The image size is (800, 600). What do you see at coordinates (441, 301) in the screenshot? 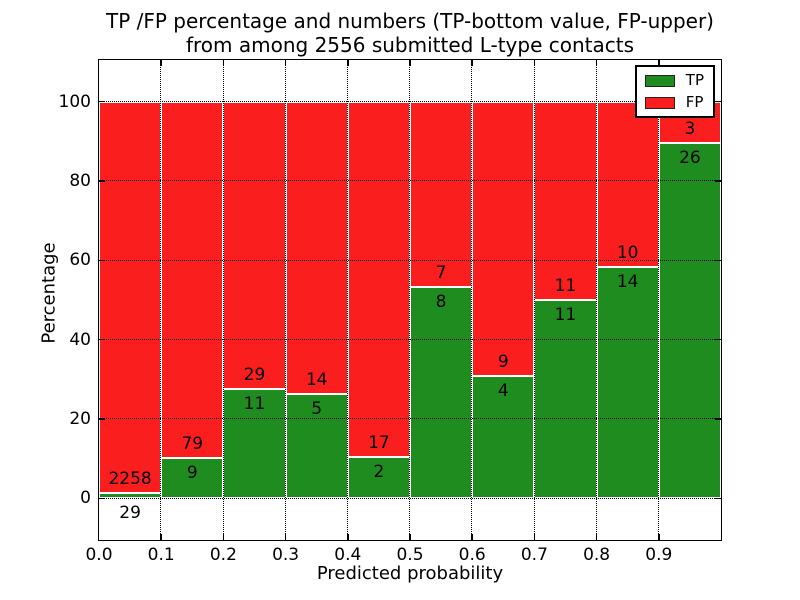
I see `tp-count-label: 8` at bounding box center [441, 301].